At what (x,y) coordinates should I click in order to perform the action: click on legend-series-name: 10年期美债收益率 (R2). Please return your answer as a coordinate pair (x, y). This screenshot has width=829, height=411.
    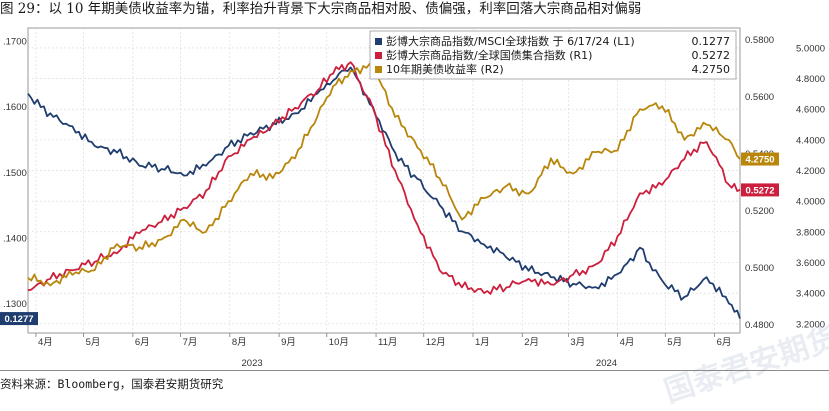
    Looking at the image, I should click on (445, 69).